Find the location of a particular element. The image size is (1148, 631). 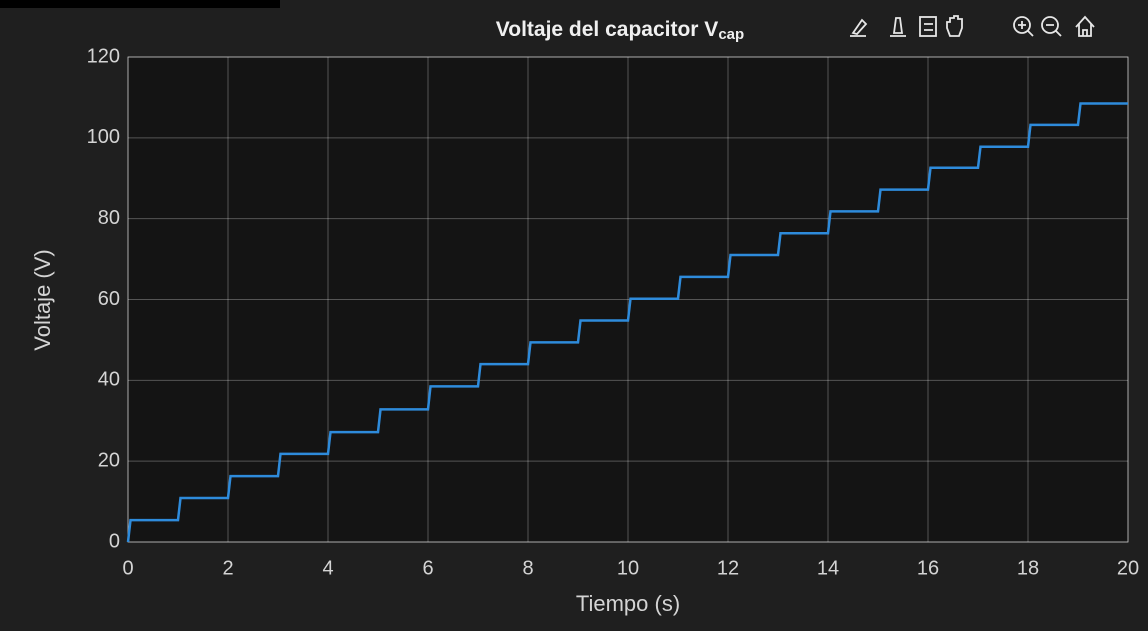

x-tick-label: 4 is located at coordinates (327, 568).